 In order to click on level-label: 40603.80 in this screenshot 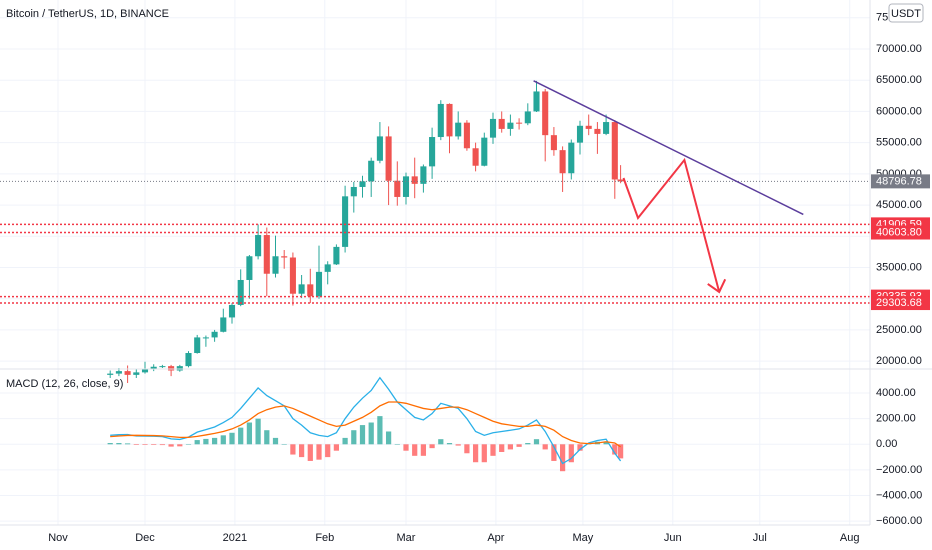, I will do `click(899, 232)`.